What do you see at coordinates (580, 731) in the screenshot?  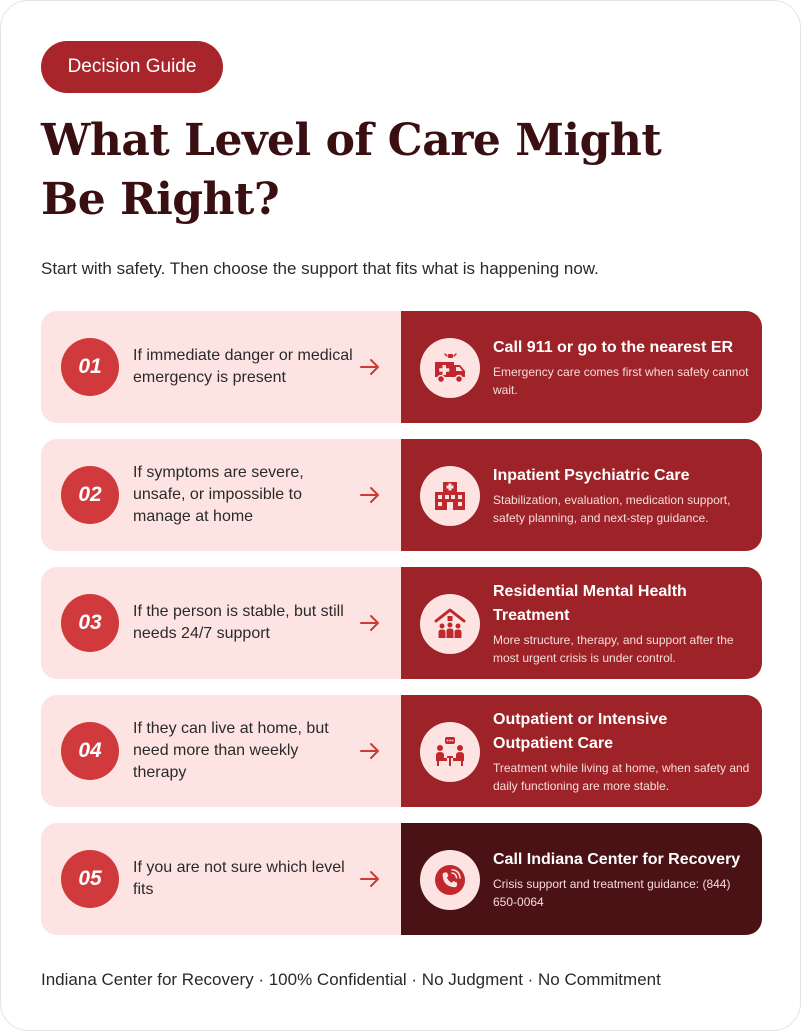 I see `option-title: Outpatient or Intensive Outpatient Care` at bounding box center [580, 731].